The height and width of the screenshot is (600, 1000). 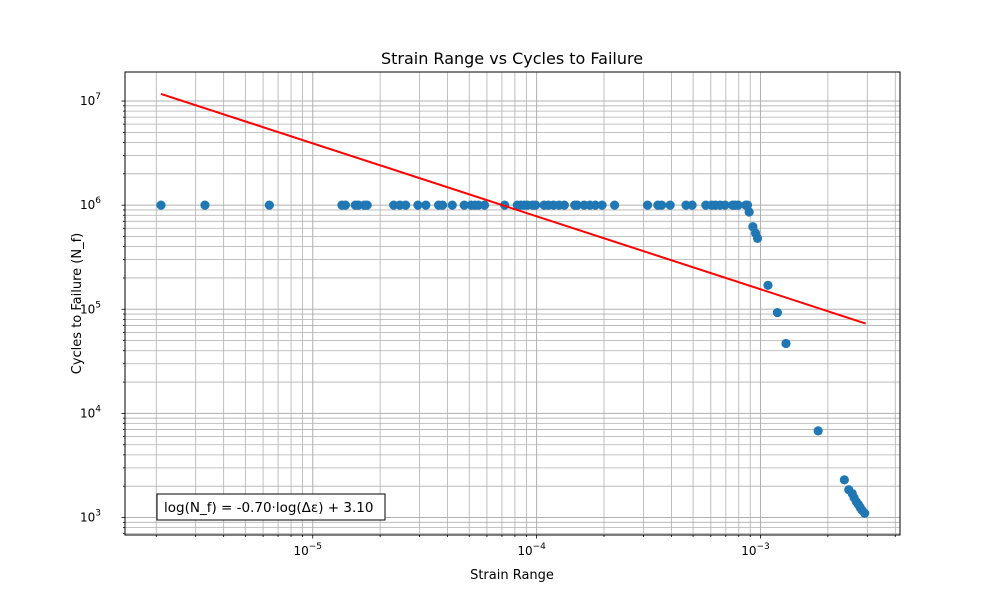 I want to click on y-tick-exponent: 4, so click(x=98, y=409).